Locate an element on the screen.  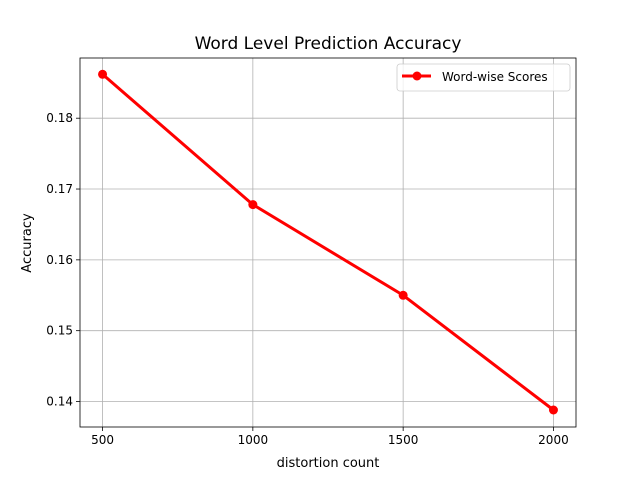
y-tick-label: 0.16 is located at coordinates (59, 260).